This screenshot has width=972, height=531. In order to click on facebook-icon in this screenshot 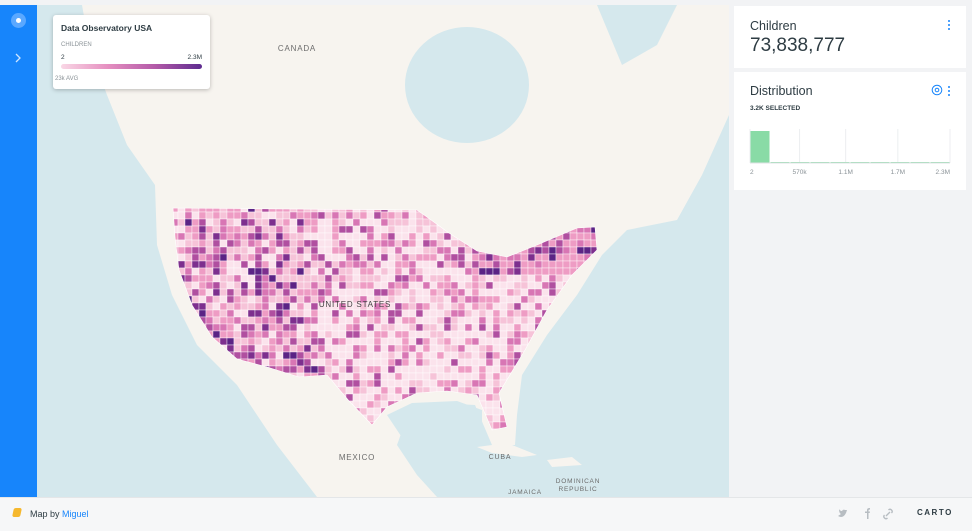, I will do `click(867, 513)`.